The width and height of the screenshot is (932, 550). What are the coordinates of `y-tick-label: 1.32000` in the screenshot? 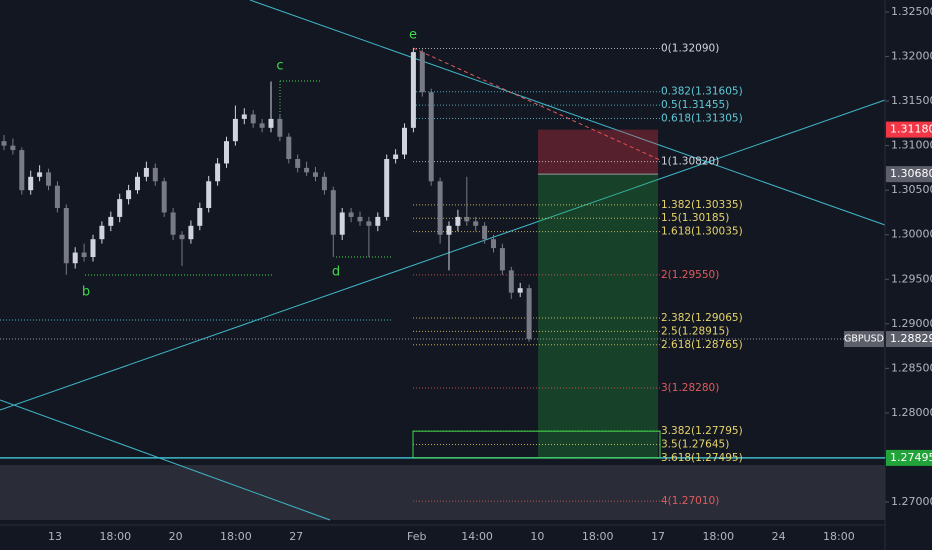 It's located at (911, 56).